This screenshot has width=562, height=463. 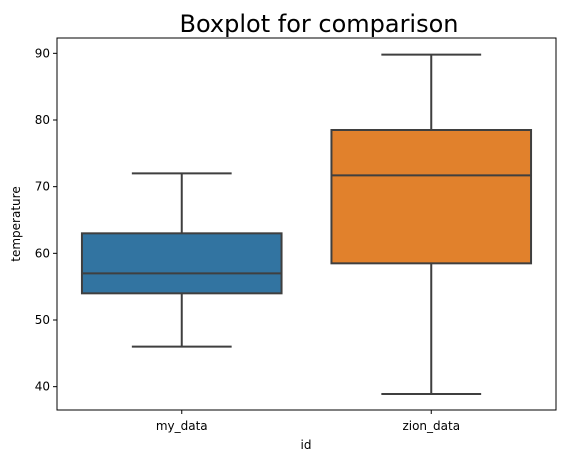 What do you see at coordinates (182, 426) in the screenshot?
I see `x-tick-label: my_data` at bounding box center [182, 426].